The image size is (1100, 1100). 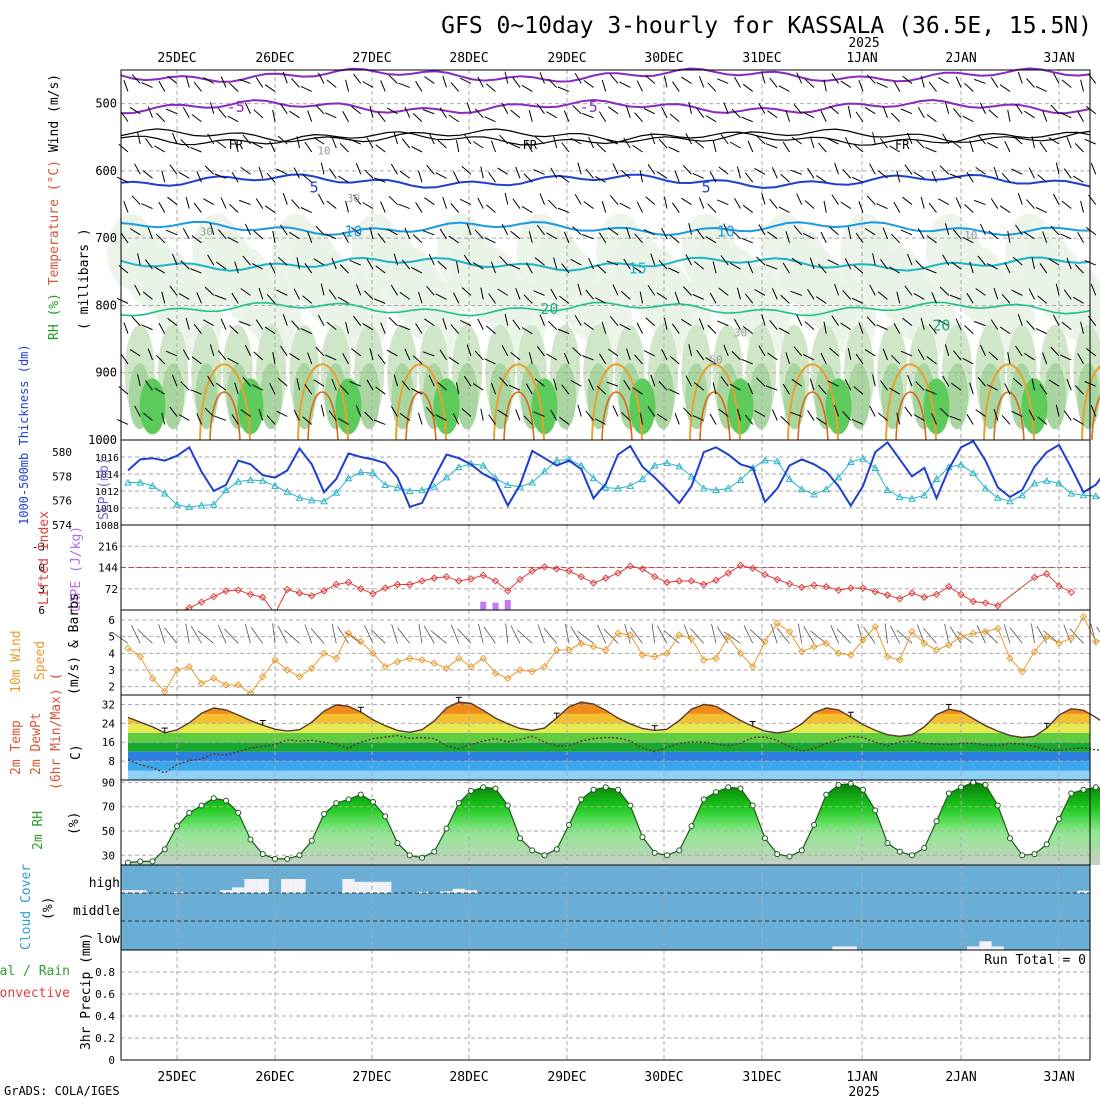 What do you see at coordinates (495, 606) in the screenshot?
I see `cape-bar` at bounding box center [495, 606].